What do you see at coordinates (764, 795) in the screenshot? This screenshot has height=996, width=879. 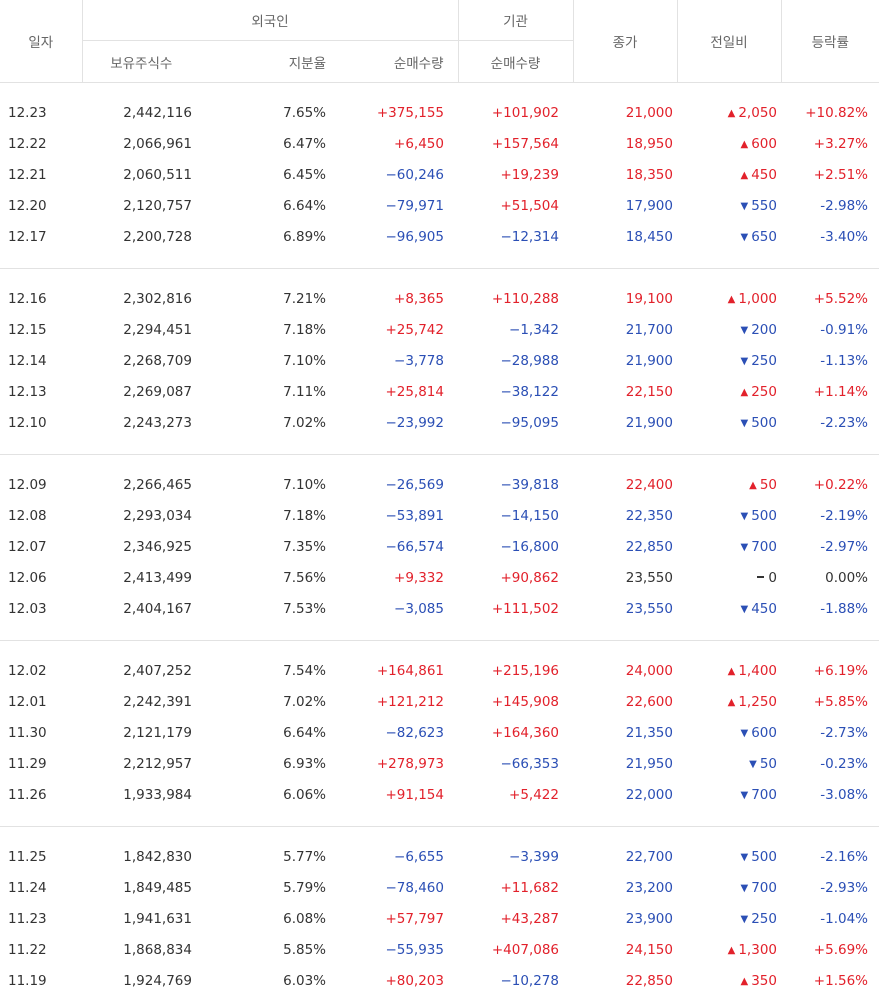 I see `change-value: 700` at bounding box center [764, 795].